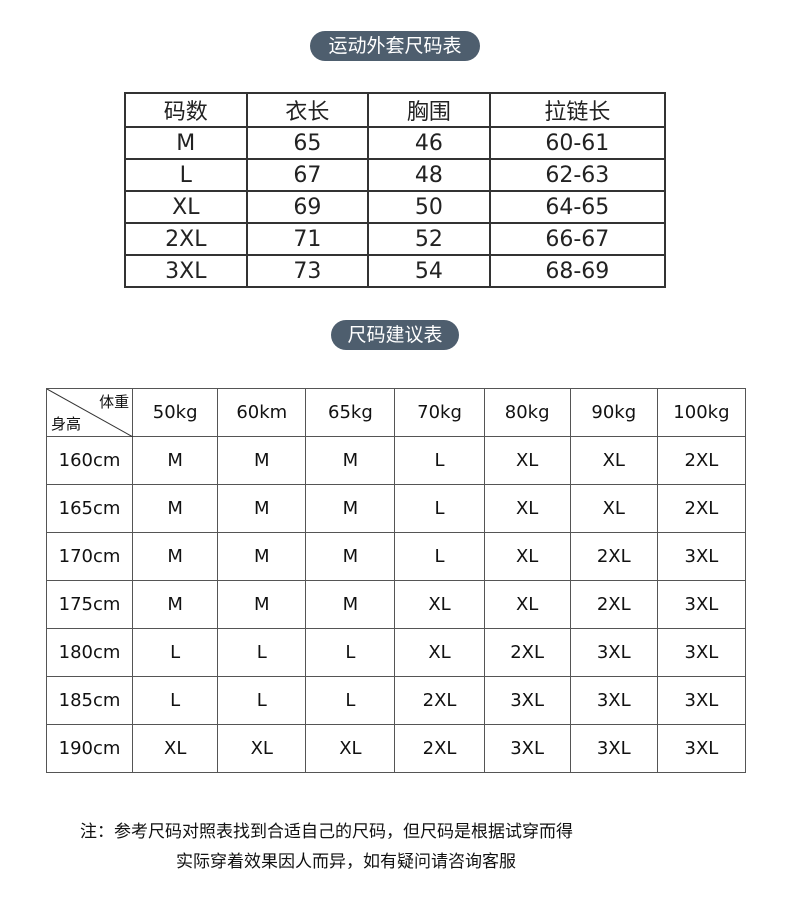 This screenshot has height=918, width=790. Describe the element at coordinates (577, 239) in the screenshot. I see `table-cell: 66-67` at that location.